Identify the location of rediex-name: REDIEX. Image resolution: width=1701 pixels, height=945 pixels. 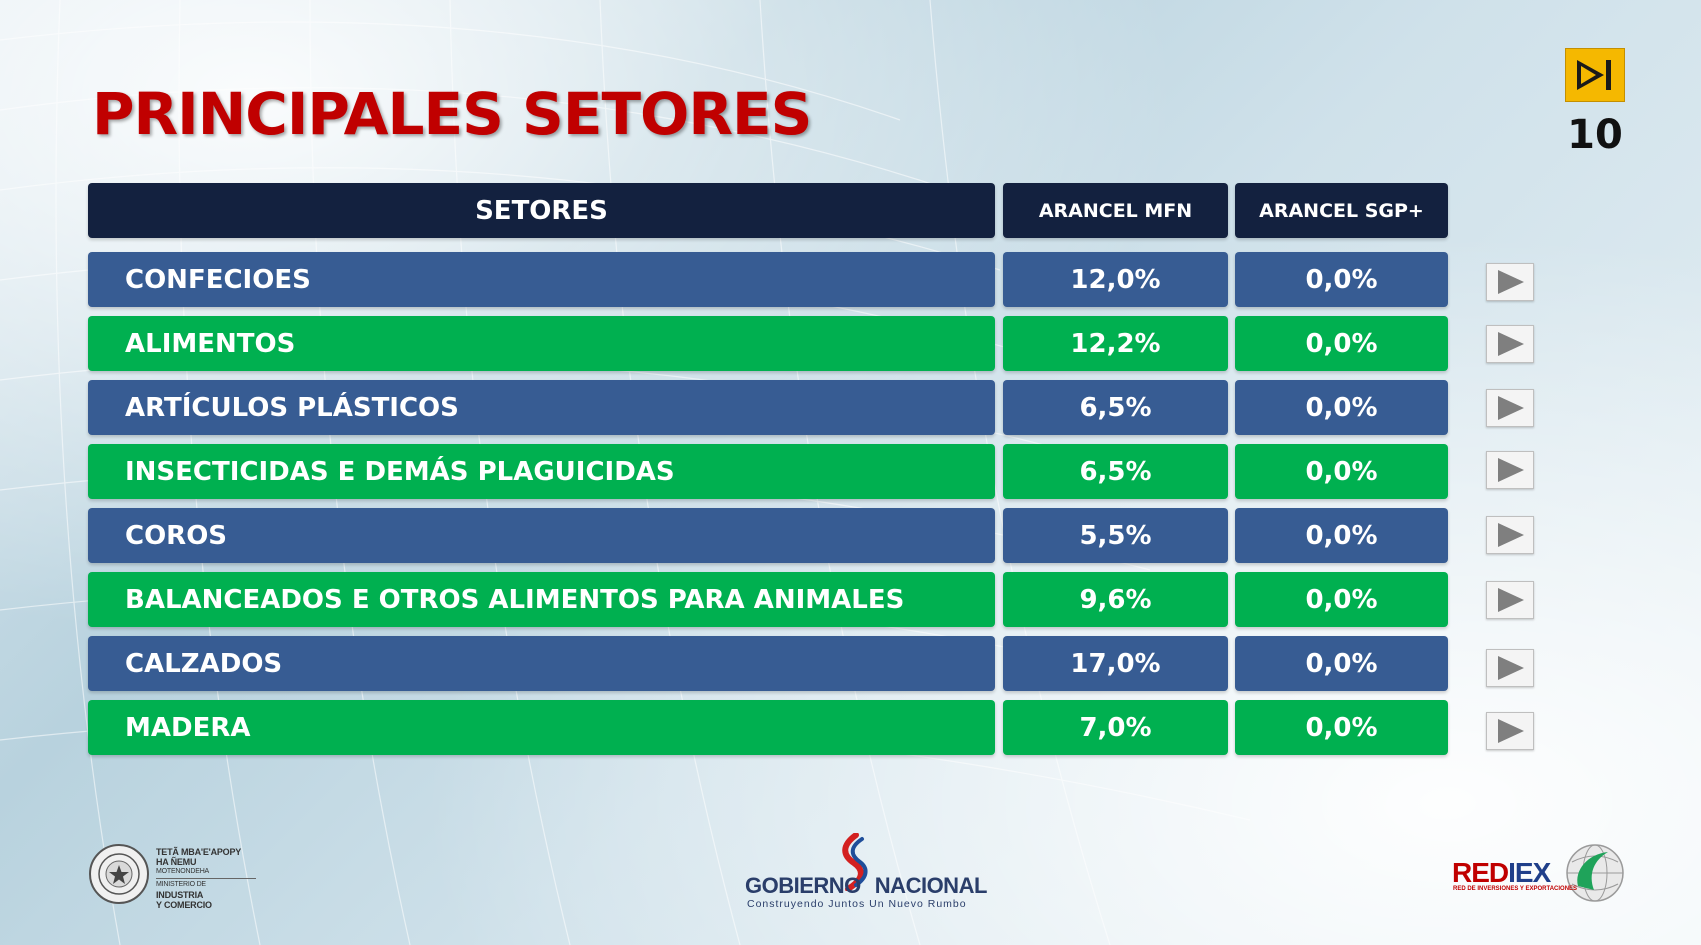
(1501, 873).